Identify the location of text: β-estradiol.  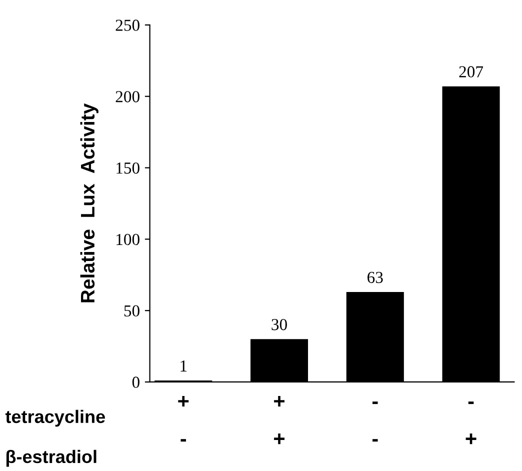
(51, 458).